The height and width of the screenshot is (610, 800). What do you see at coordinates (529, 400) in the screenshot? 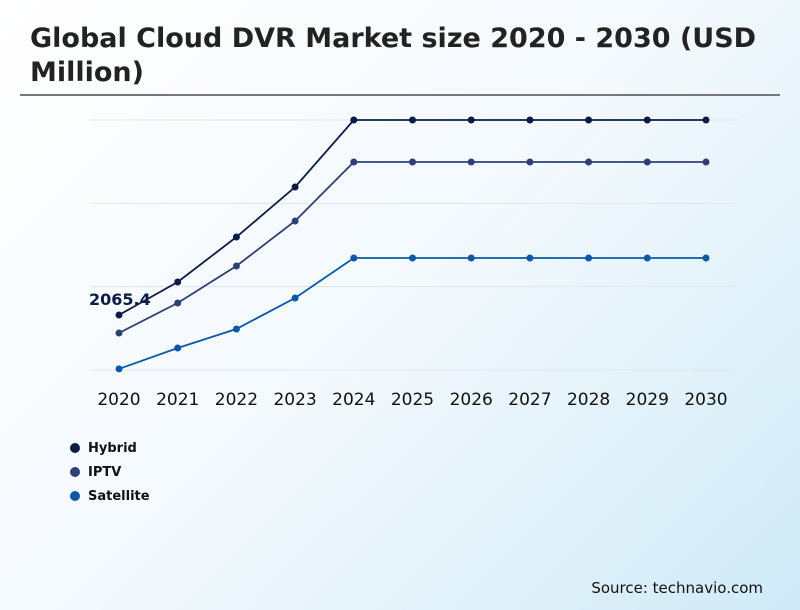
I see `x-tick-label: 2027` at bounding box center [529, 400].